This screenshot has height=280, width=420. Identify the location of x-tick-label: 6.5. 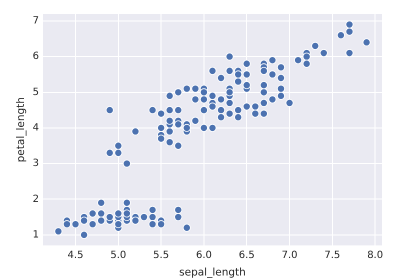
(246, 255).